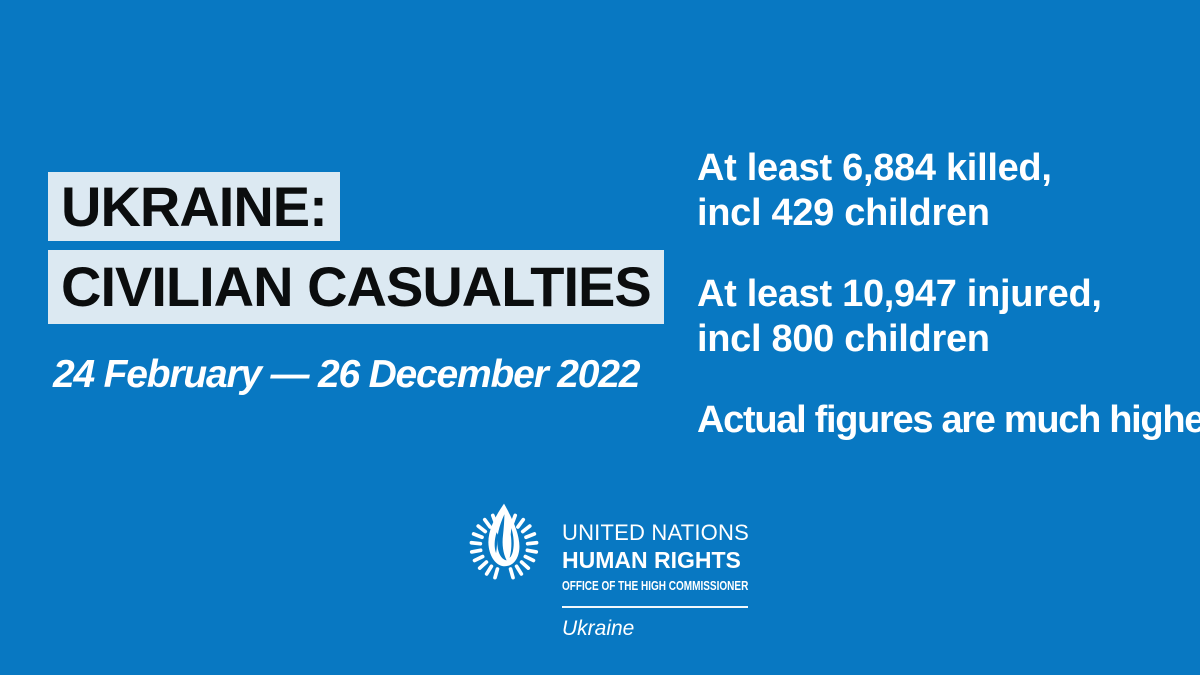 The height and width of the screenshot is (675, 1200). I want to click on date-range: 24 February — 26 December 2022, so click(346, 374).